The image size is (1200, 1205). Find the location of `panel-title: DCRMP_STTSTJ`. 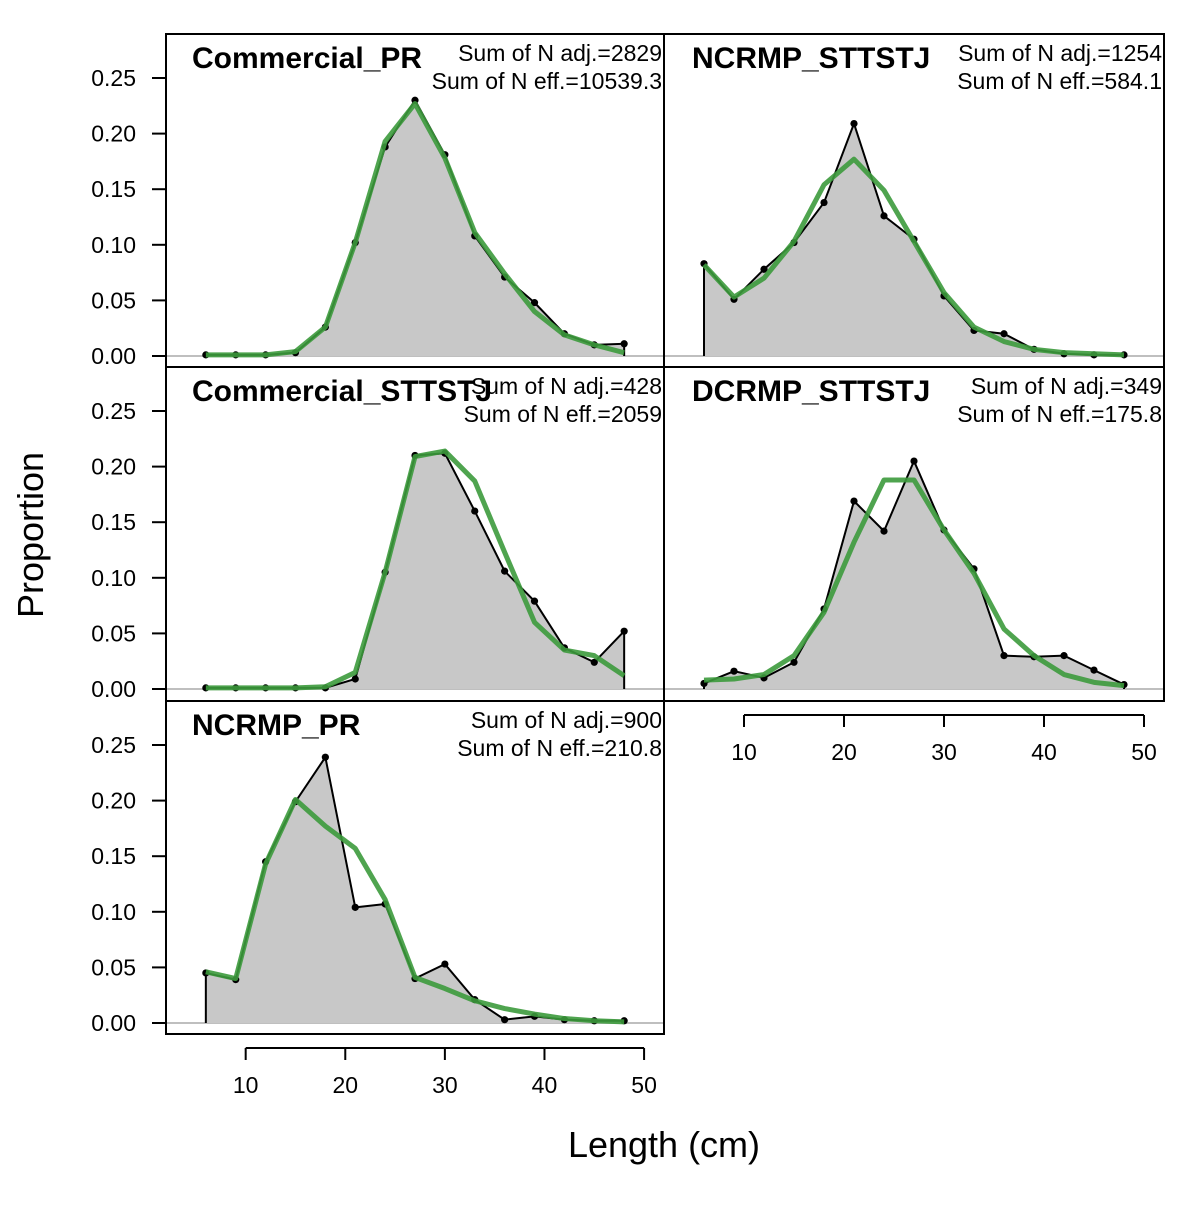

panel-title: DCRMP_STTSTJ is located at coordinates (811, 391).